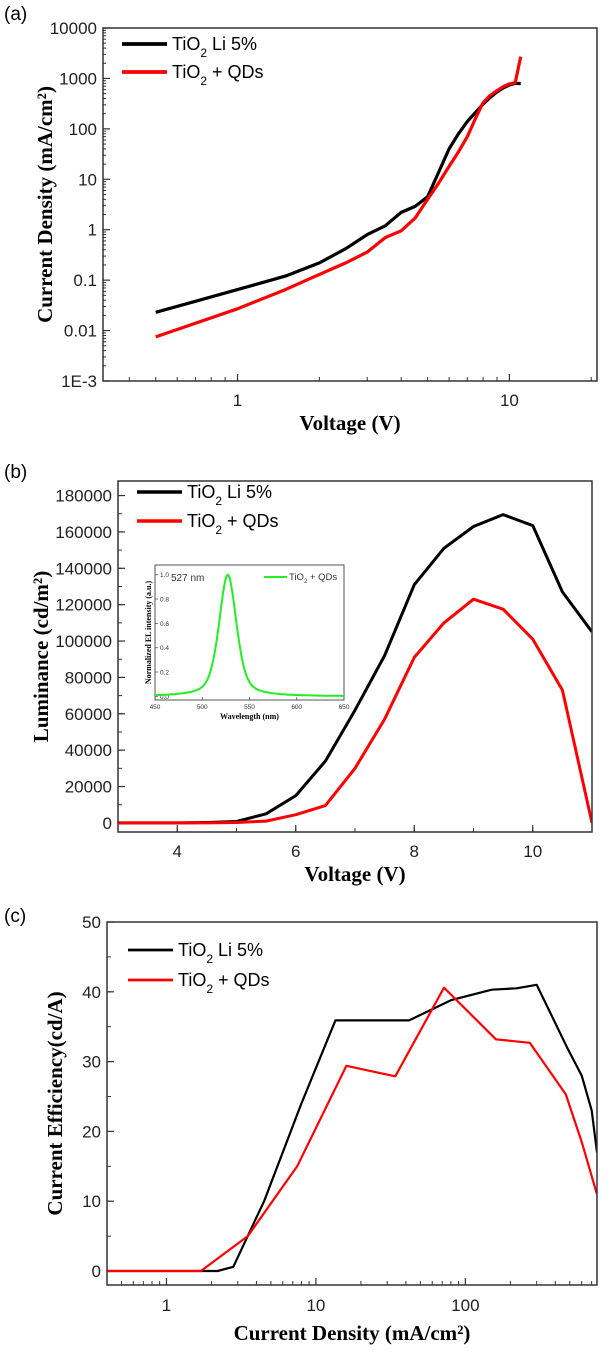  What do you see at coordinates (92, 230) in the screenshot?
I see `y-tick-label: 1` at bounding box center [92, 230].